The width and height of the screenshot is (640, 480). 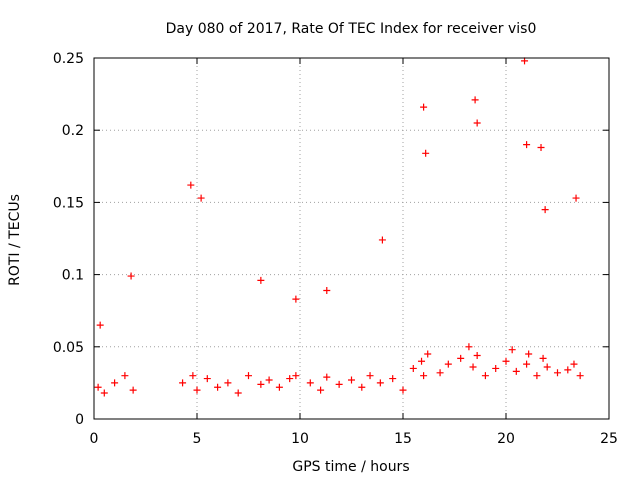 I want to click on x-tick-label: 10, so click(x=300, y=439).